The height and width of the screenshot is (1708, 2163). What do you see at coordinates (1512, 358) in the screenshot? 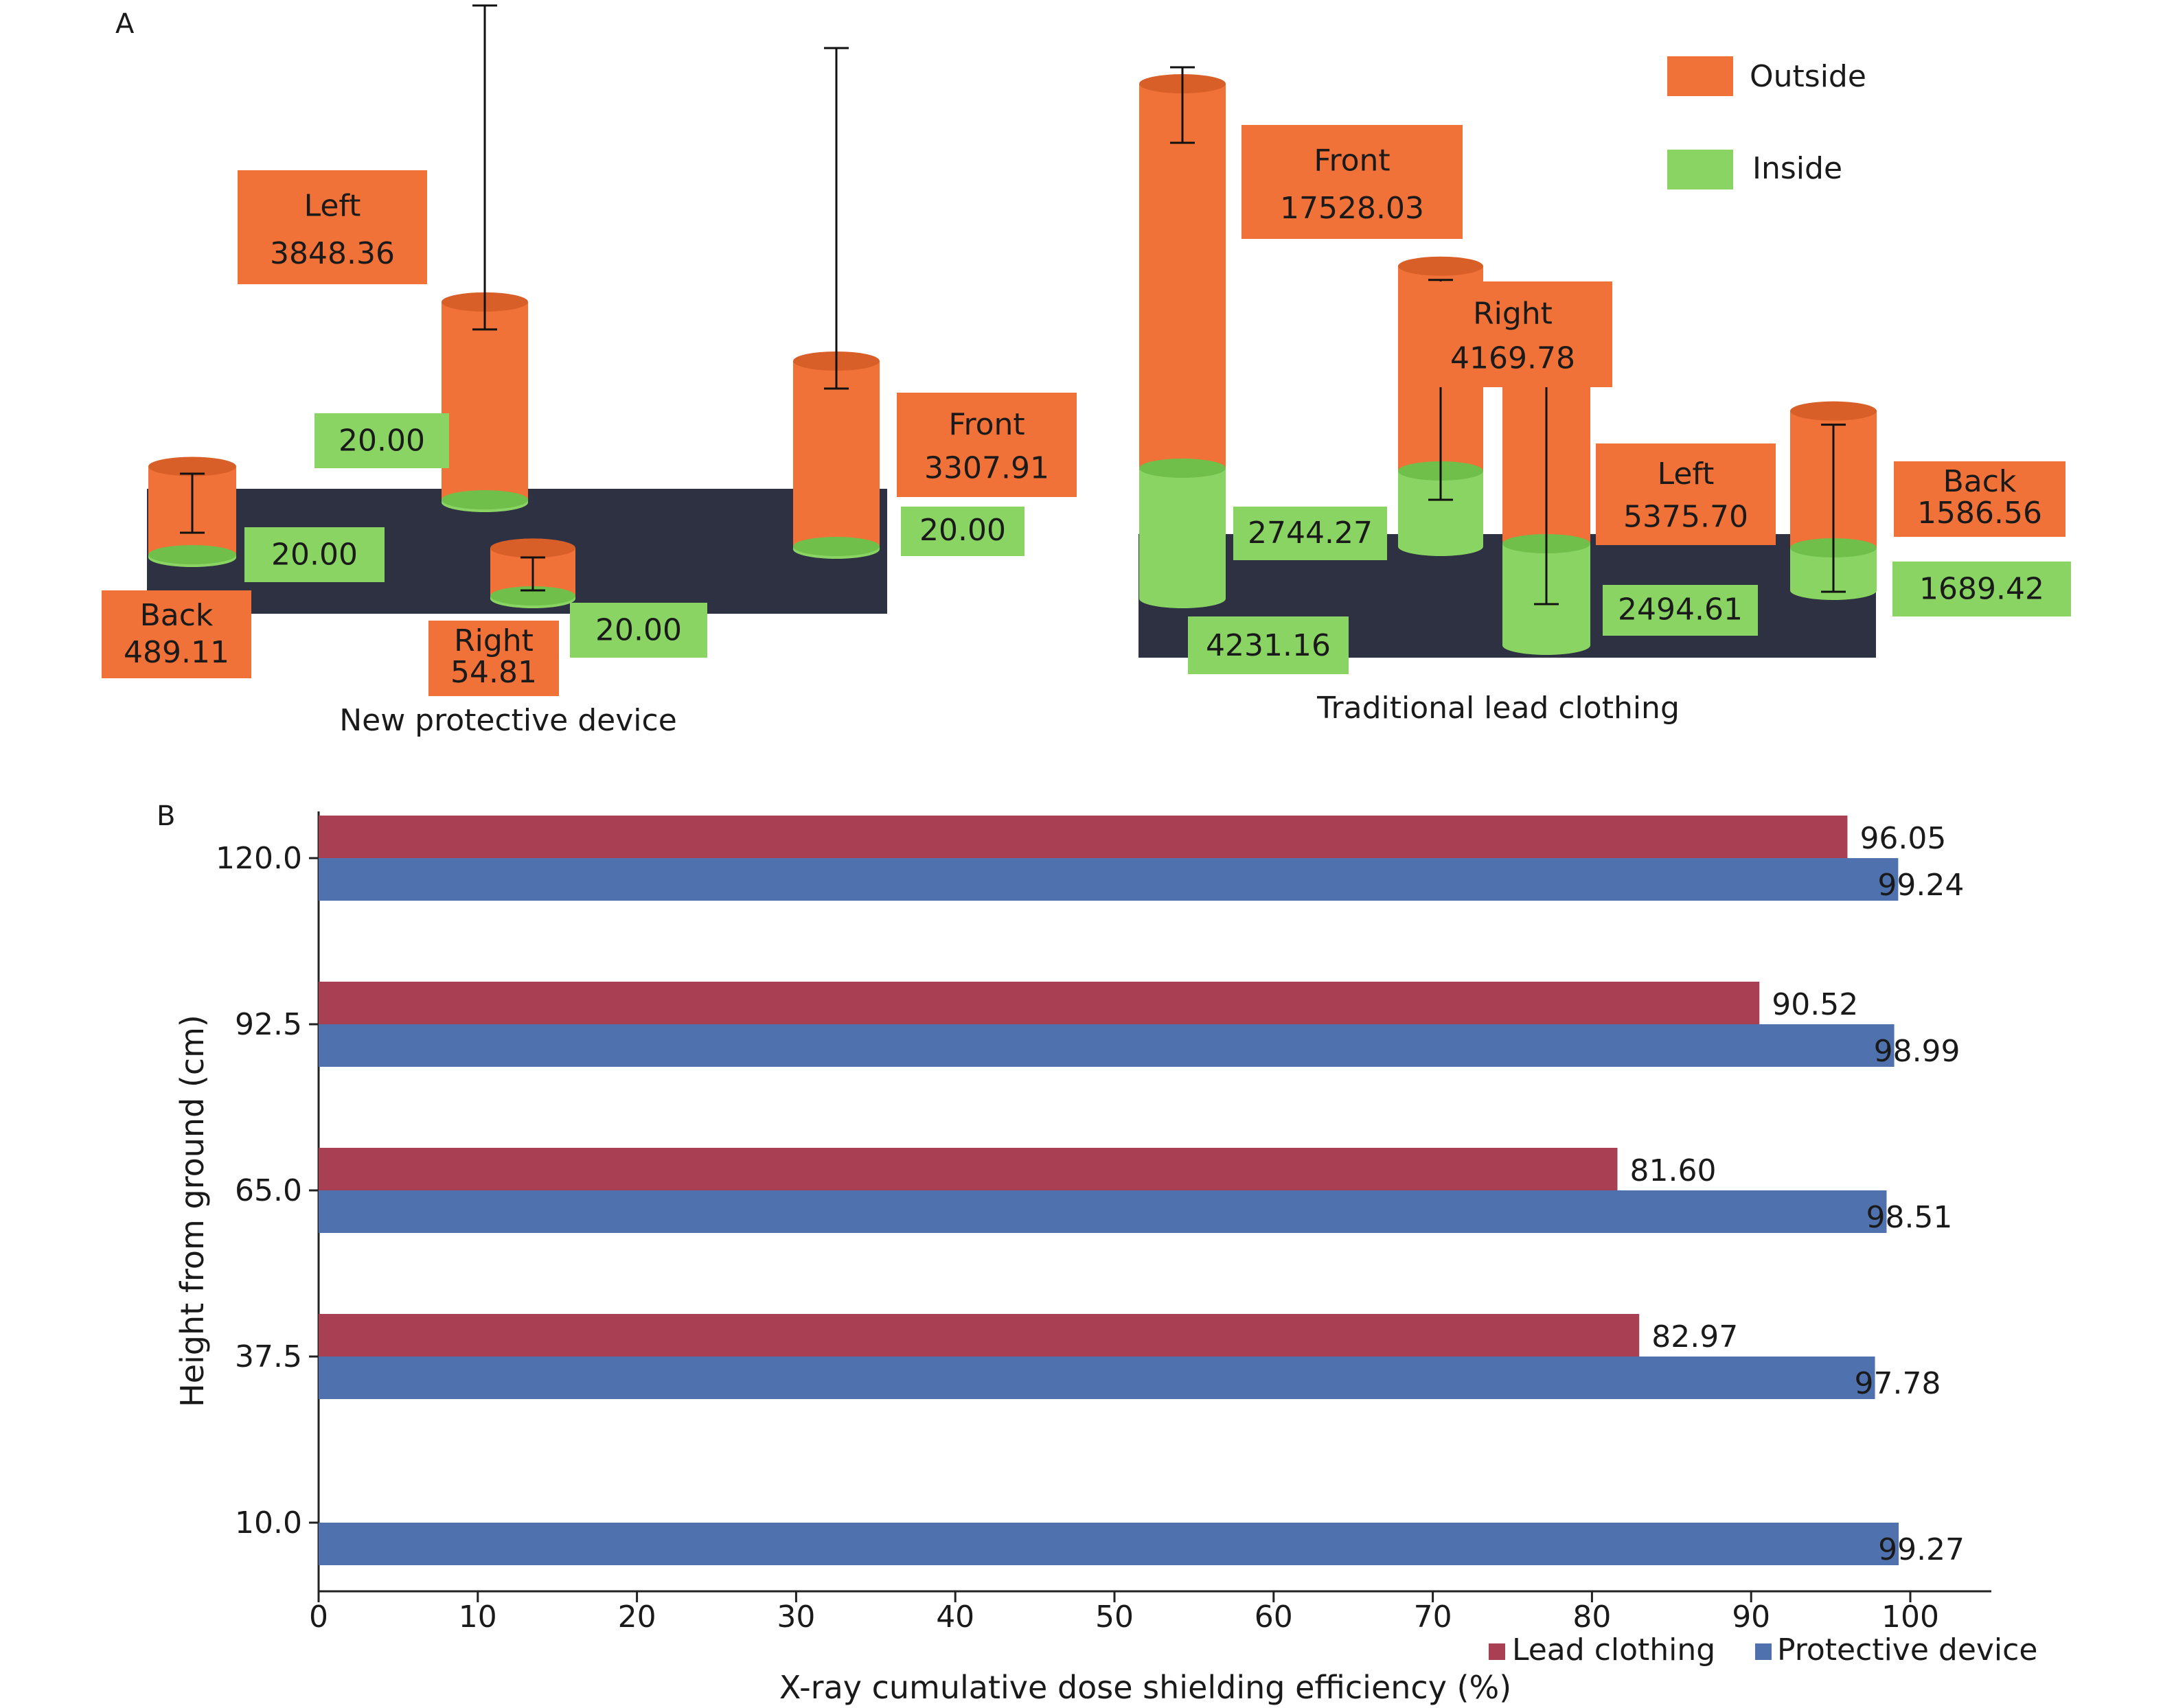
I see `label-outside-value: 4169.78` at bounding box center [1512, 358].